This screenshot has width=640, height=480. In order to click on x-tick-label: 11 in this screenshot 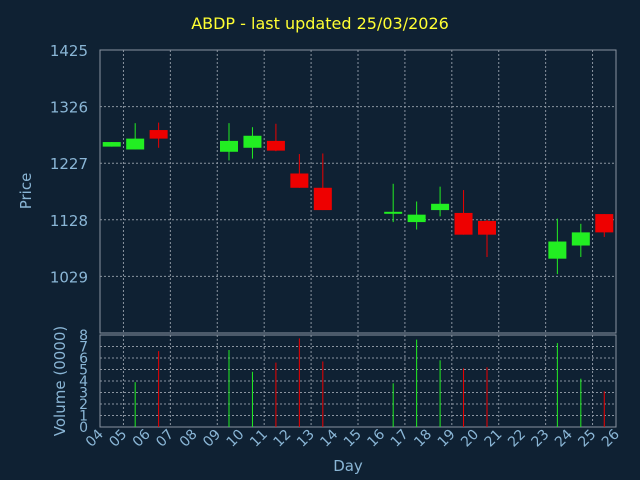, I will do `click(259, 439)`.